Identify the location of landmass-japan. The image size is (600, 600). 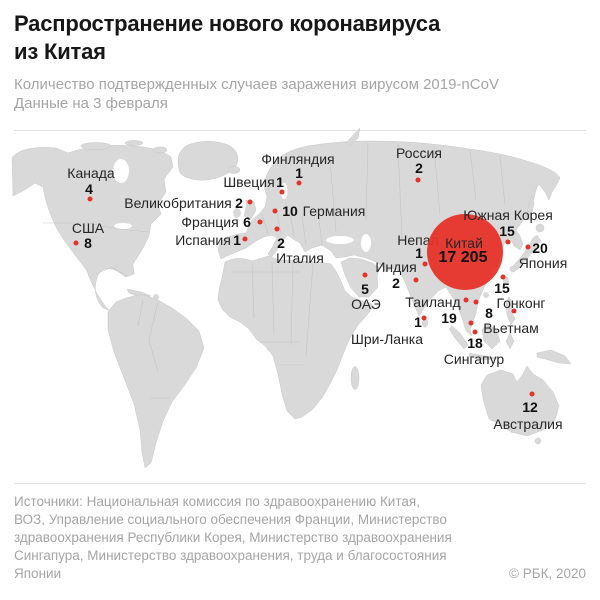
(527, 252).